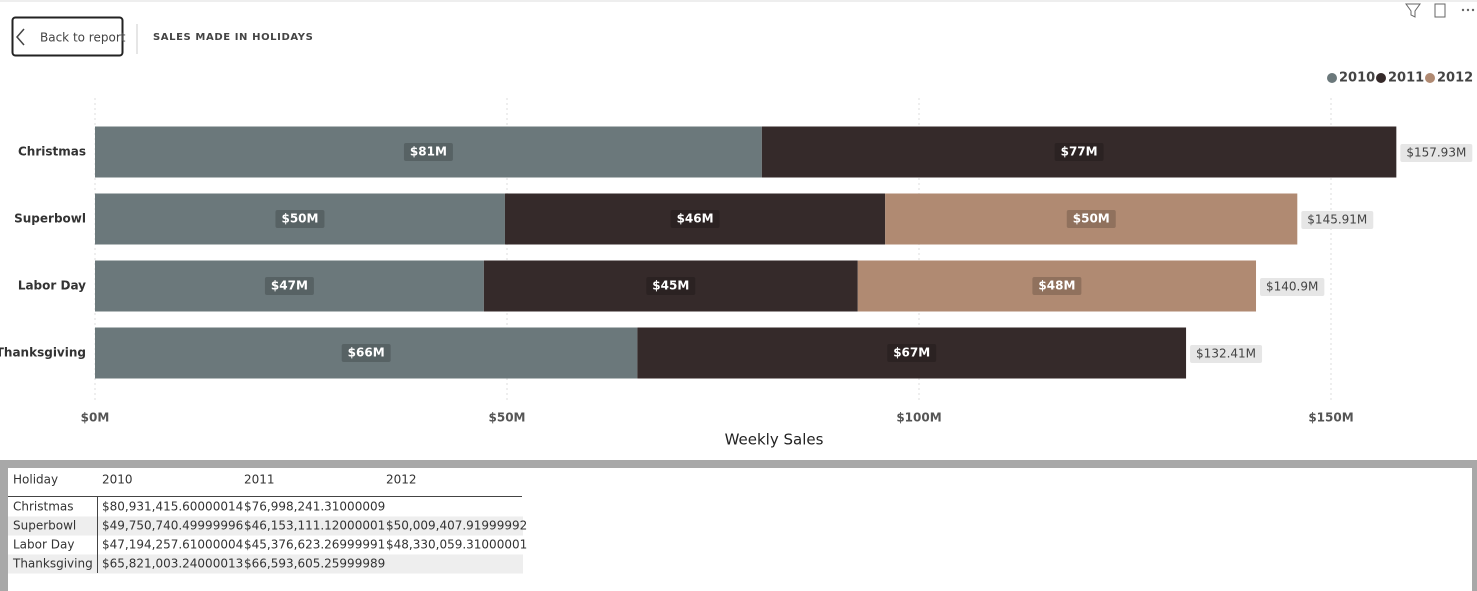 The height and width of the screenshot is (591, 1477). What do you see at coordinates (456, 526) in the screenshot?
I see `table-cell: $50,009,407.91999992` at bounding box center [456, 526].